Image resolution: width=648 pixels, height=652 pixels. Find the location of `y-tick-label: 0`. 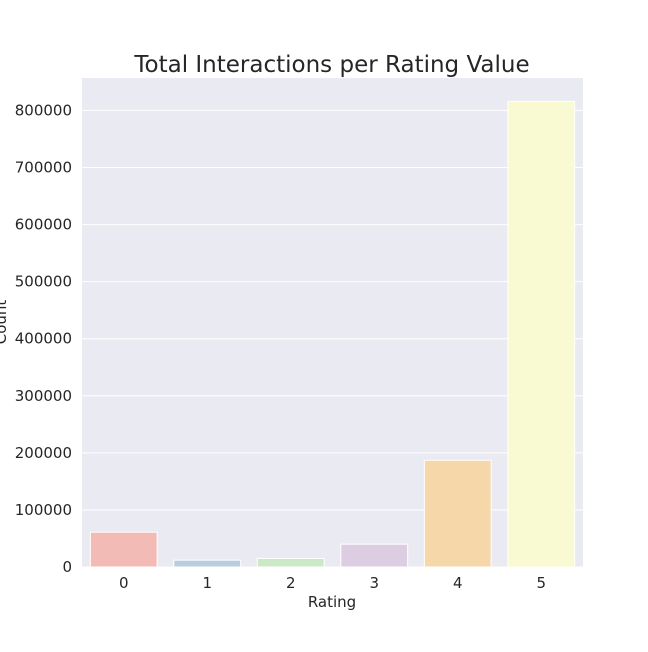

y-tick-label: 0 is located at coordinates (67, 567).